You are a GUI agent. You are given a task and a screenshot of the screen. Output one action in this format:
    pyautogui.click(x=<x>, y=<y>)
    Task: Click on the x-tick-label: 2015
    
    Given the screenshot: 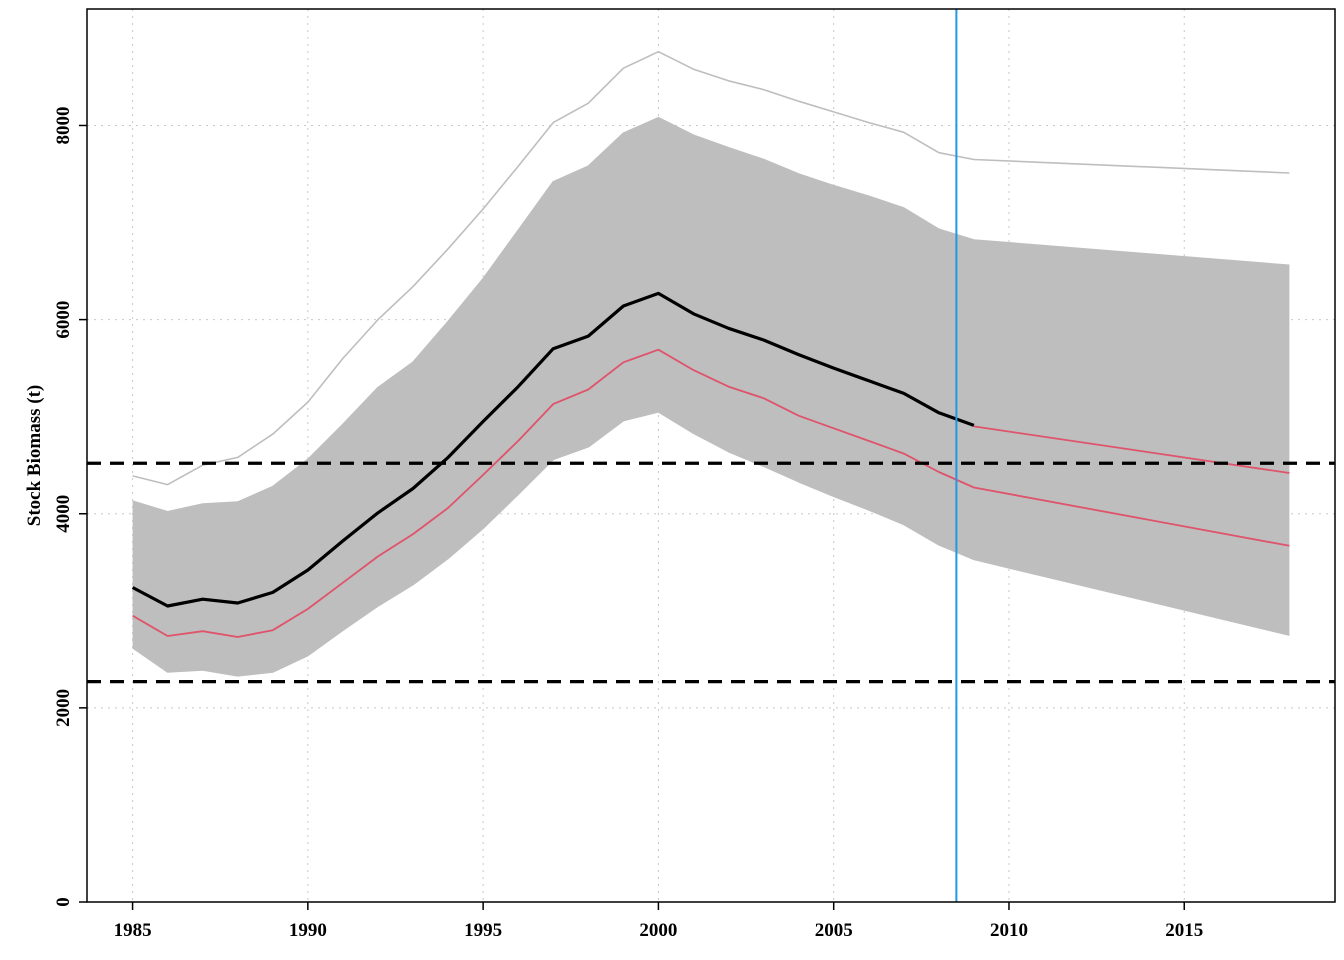 What is the action you would take?
    pyautogui.click(x=1184, y=930)
    